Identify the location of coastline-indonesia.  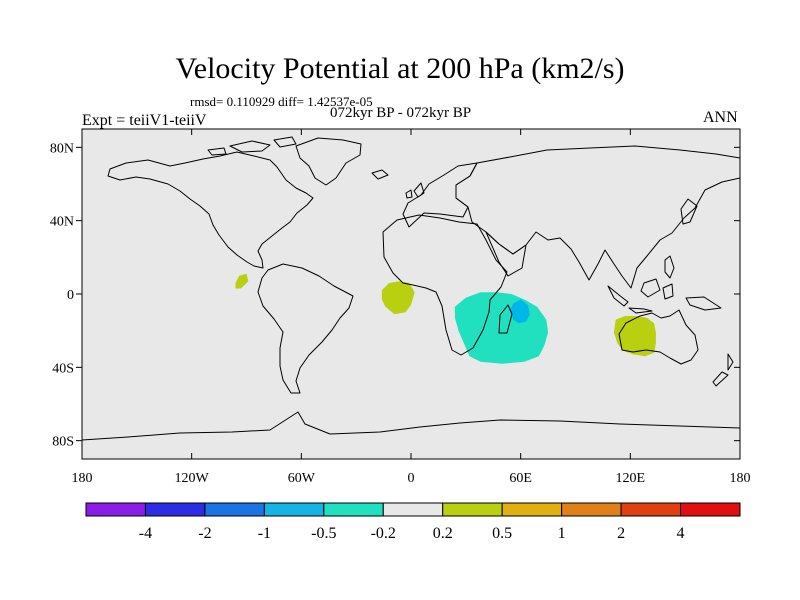
(664, 296).